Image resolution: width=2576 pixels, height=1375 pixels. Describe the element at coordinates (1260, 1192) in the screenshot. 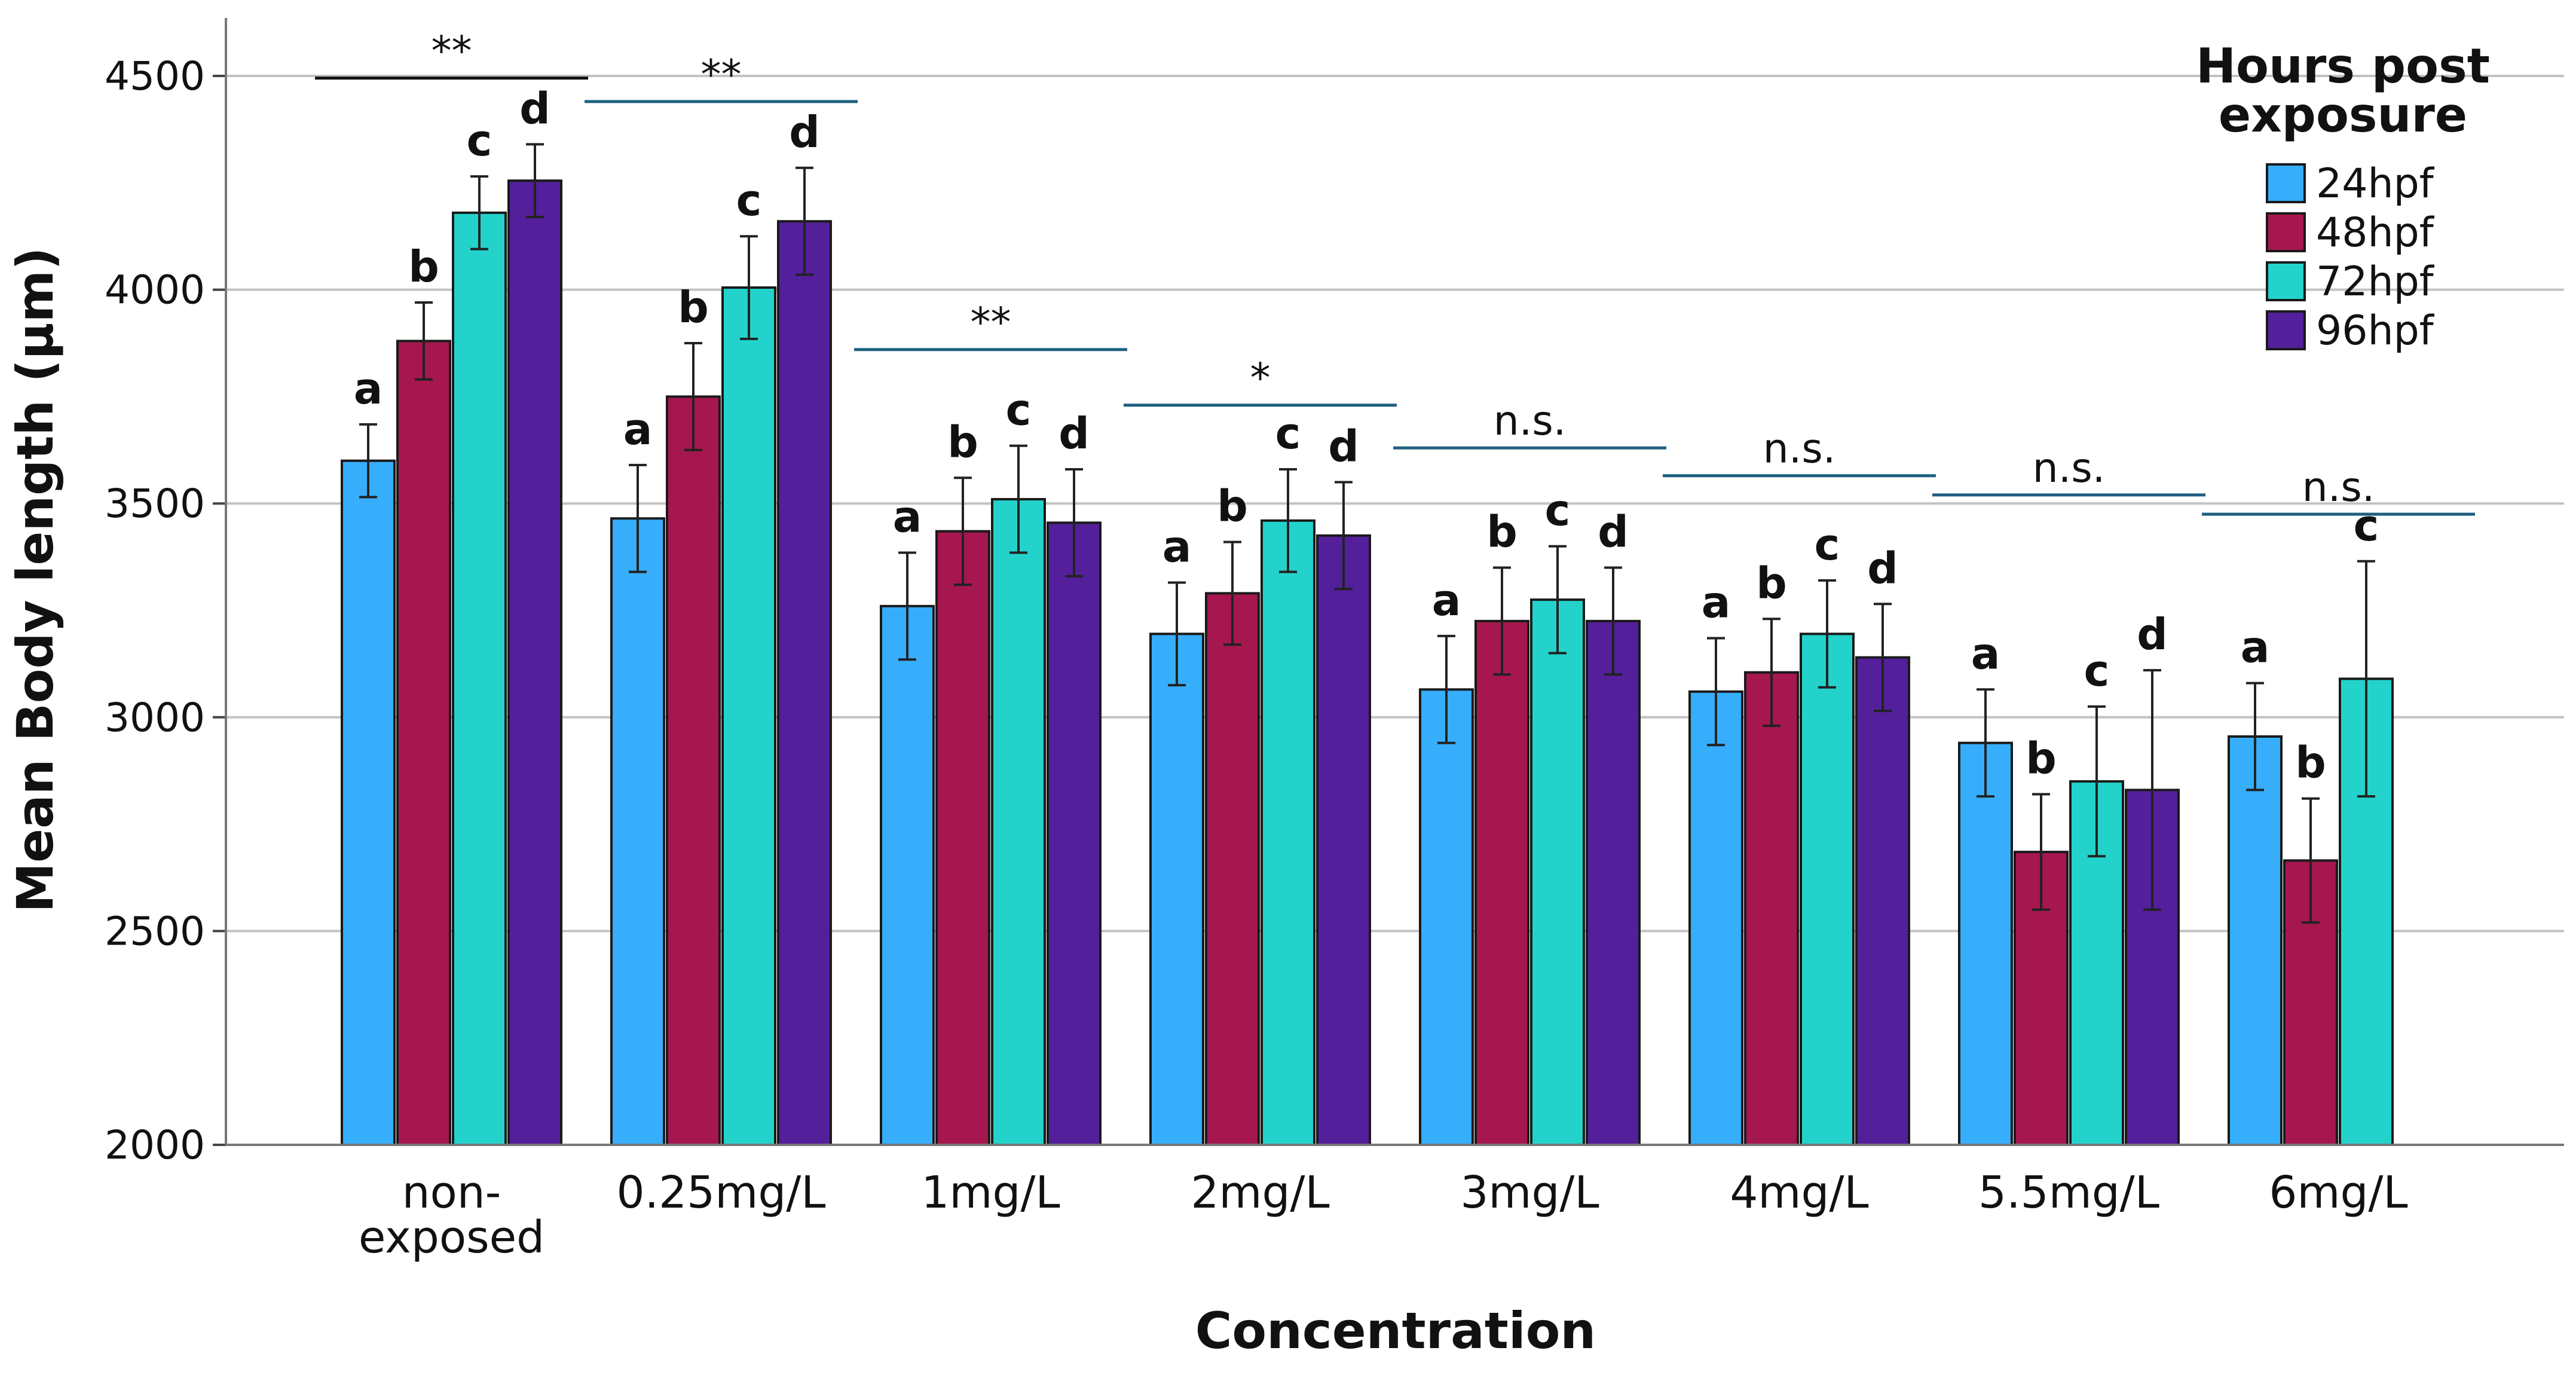

I see `x-category-label: 2mg/L` at that location.